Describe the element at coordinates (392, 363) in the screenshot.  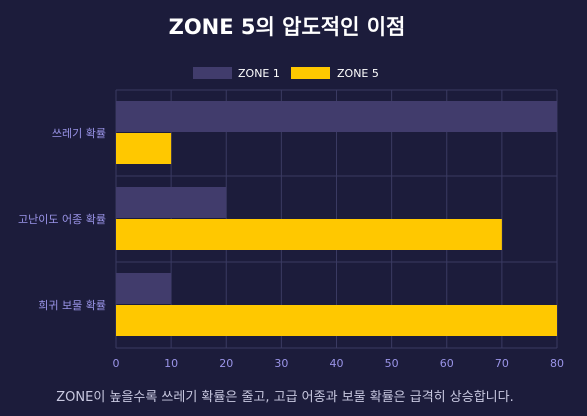
I see `x-axis-tick-label: 50` at that location.